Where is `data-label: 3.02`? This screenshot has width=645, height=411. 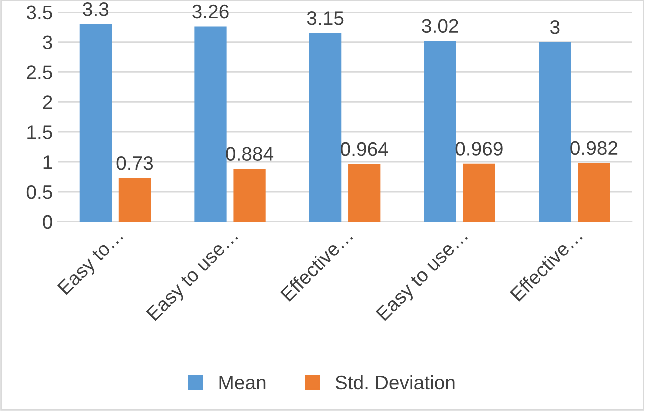
data-label: 3.02 is located at coordinates (440, 26).